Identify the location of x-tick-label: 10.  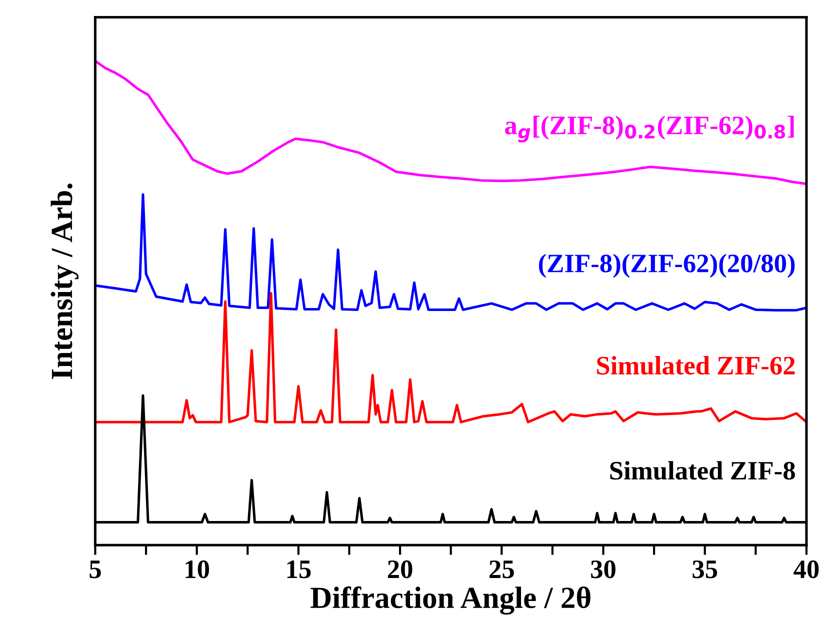
(198, 569).